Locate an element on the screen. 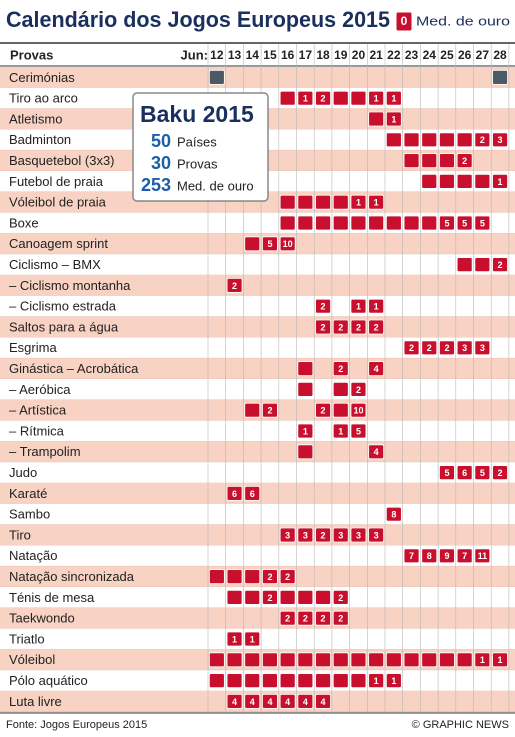 This screenshot has height=737, width=515. event-name: Tiro is located at coordinates (20, 534).